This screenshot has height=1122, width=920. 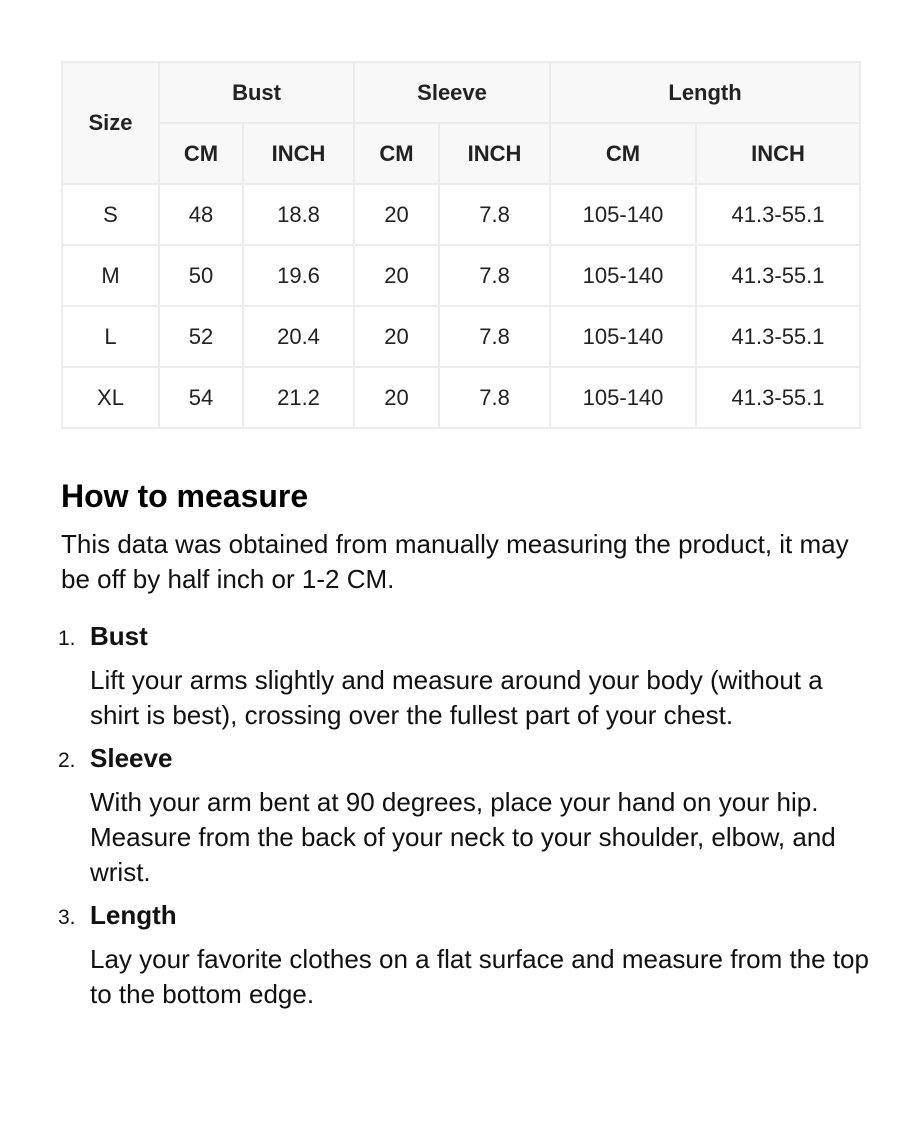 I want to click on step-number: 3., so click(x=67, y=917).